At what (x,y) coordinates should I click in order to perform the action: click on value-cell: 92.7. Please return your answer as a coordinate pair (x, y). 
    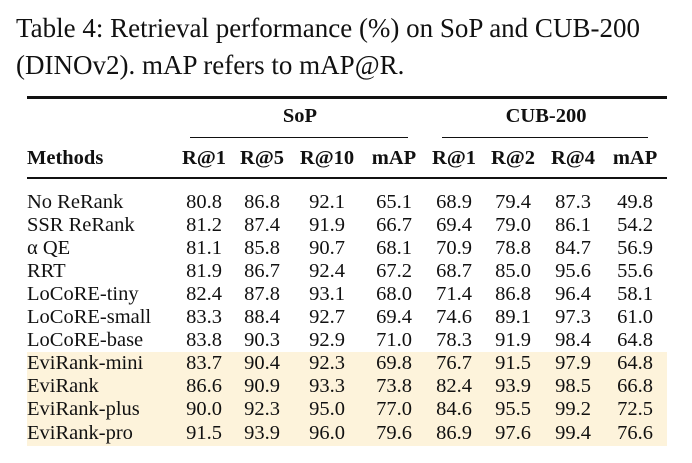
    Looking at the image, I should click on (327, 317).